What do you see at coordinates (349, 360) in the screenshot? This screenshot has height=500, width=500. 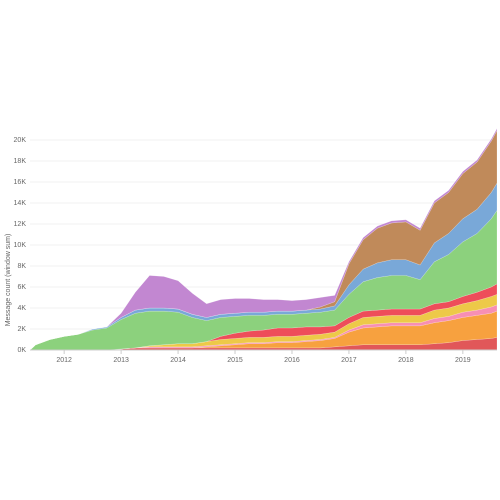 I see `x-tick-label: 2017` at bounding box center [349, 360].